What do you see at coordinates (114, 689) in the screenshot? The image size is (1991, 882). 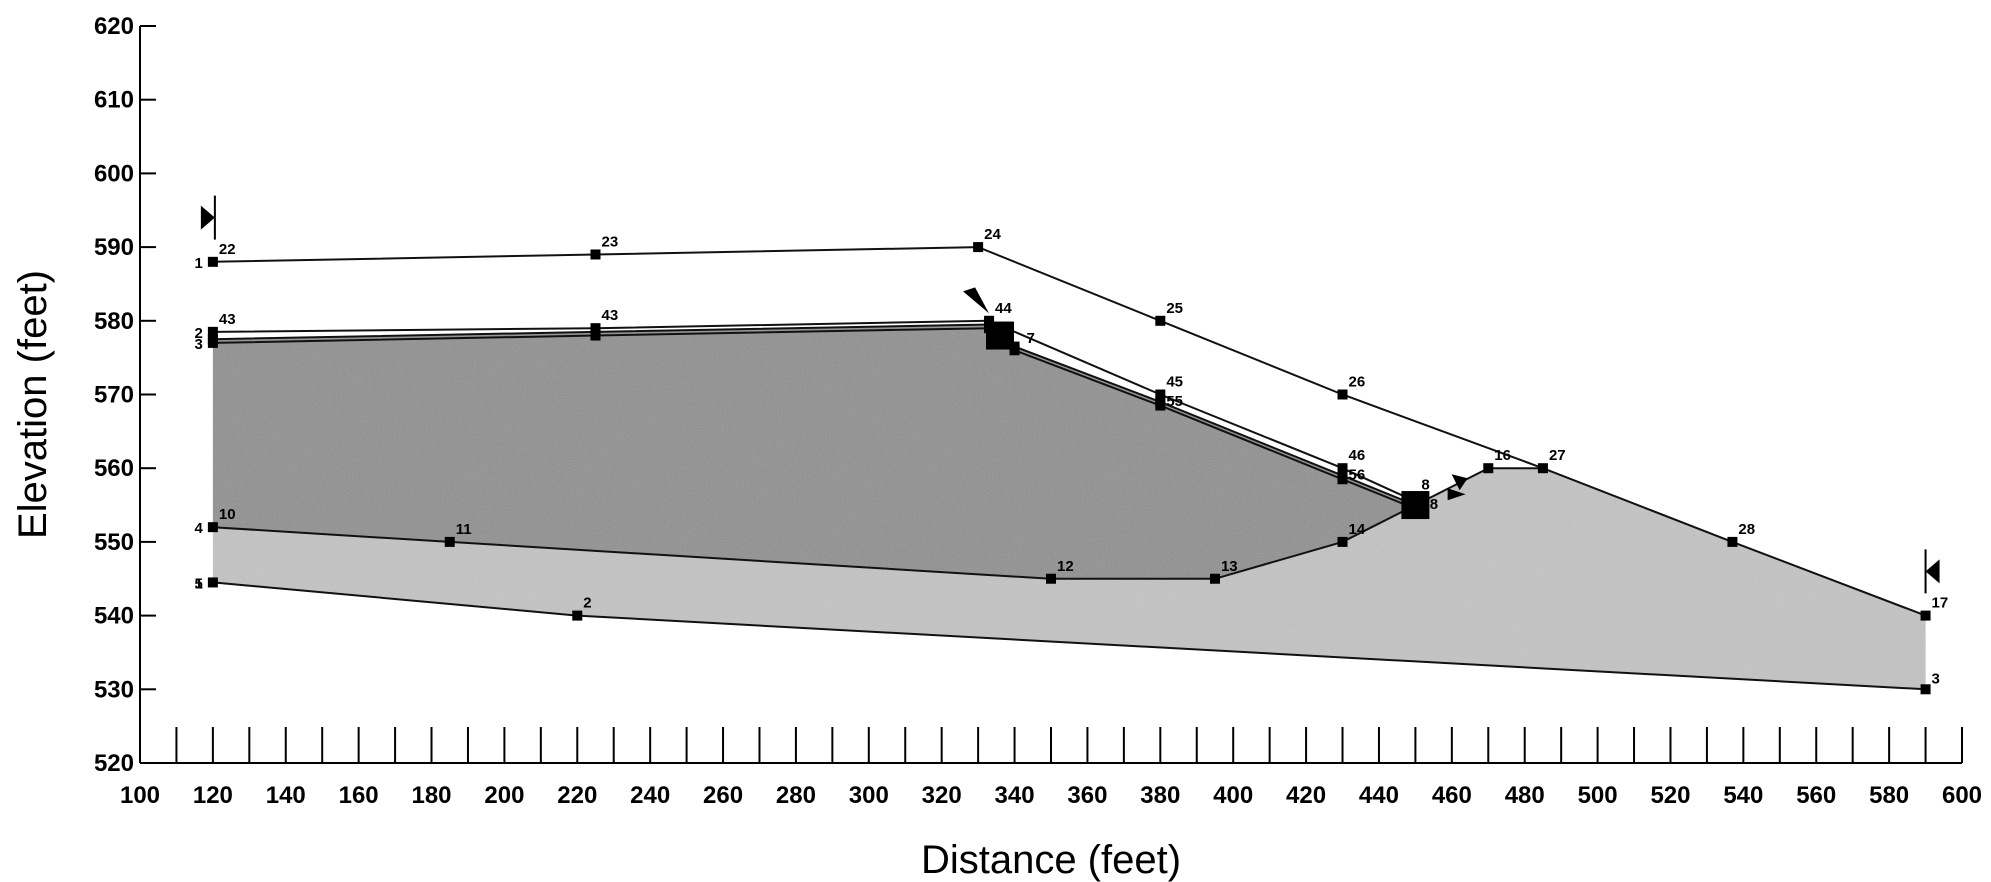 I see `y-tick-label: 530` at bounding box center [114, 689].